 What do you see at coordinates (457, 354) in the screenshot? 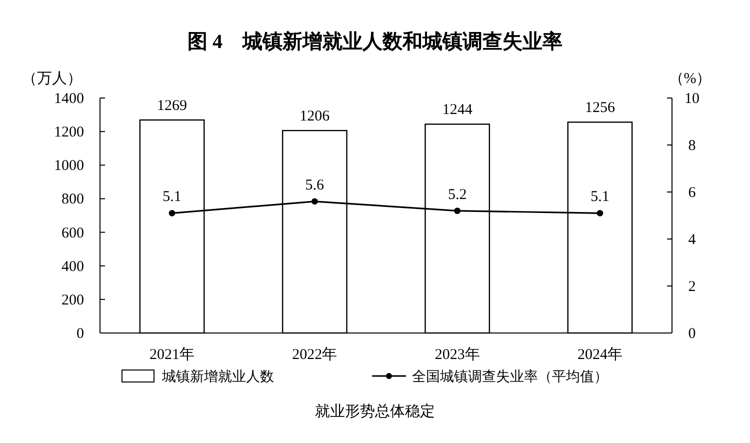
I see `x-tick-label: 2023年` at bounding box center [457, 354].